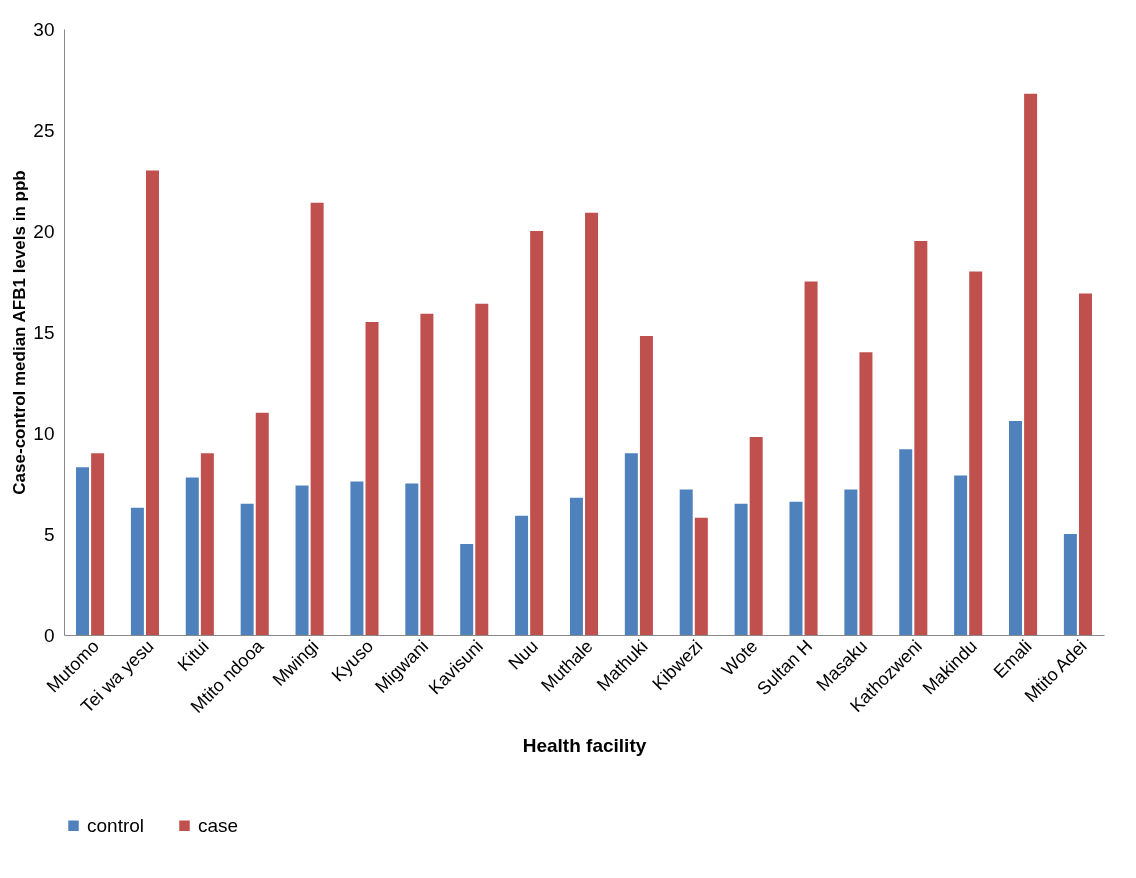 The width and height of the screenshot is (1136, 878). I want to click on legend-label: control, so click(116, 825).